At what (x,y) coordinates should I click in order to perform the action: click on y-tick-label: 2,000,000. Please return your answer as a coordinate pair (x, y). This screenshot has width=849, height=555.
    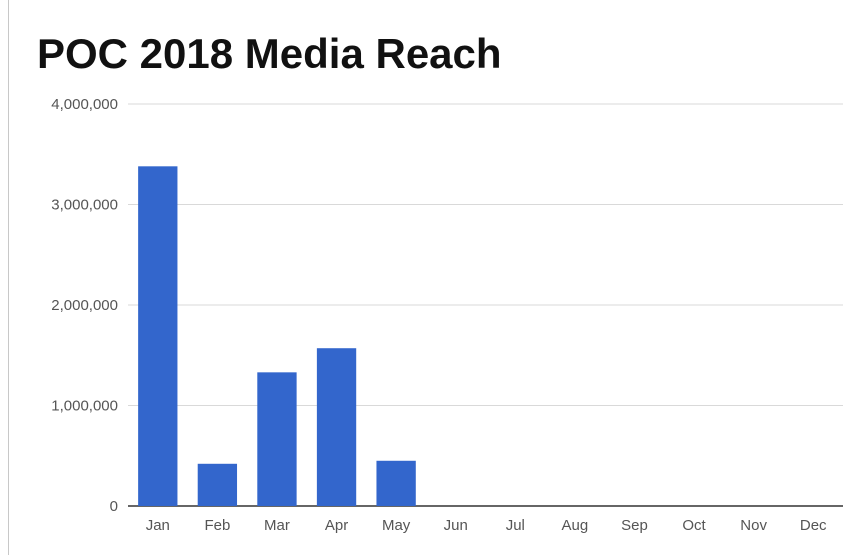
    Looking at the image, I should click on (84, 305).